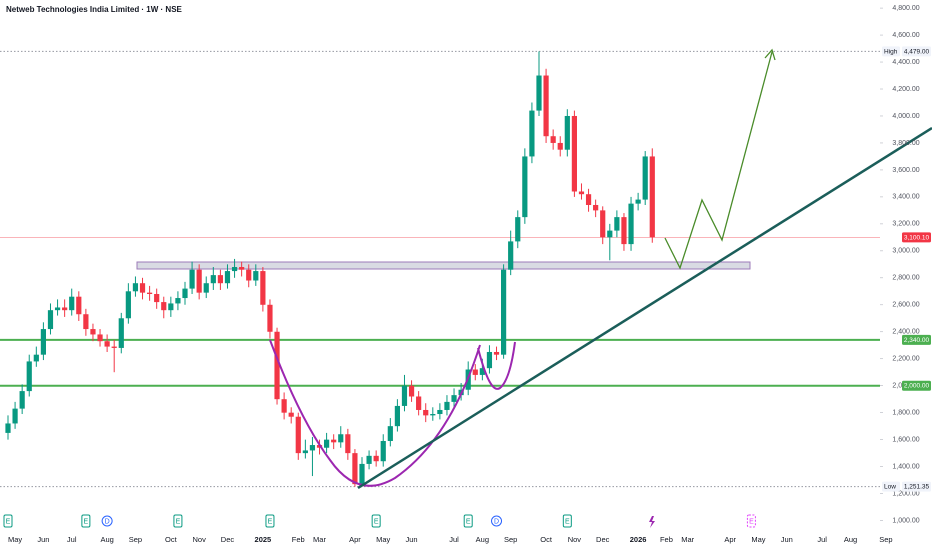 The image size is (932, 550). I want to click on level-value-label: 1,251.35, so click(917, 487).